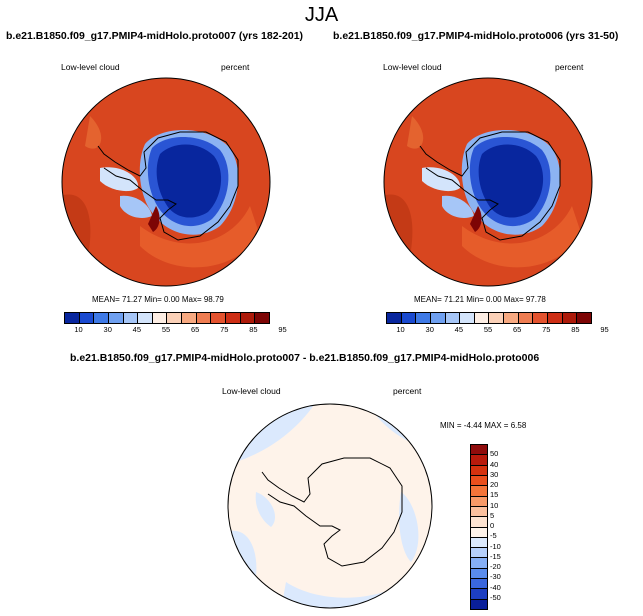 The image size is (643, 616). What do you see at coordinates (480, 299) in the screenshot?
I see `right-stats: MEAN= 71.21 Min= 0.00 Max= 97.78` at bounding box center [480, 299].